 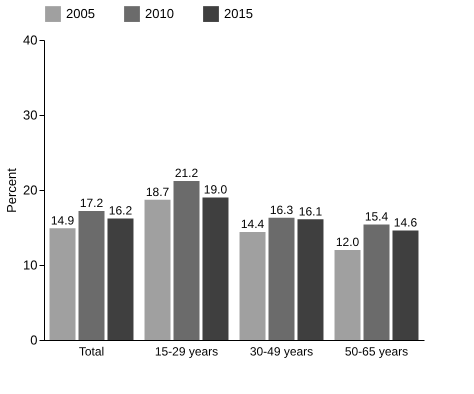 What do you see at coordinates (238, 14) in the screenshot?
I see `legend-label: 2015` at bounding box center [238, 14].